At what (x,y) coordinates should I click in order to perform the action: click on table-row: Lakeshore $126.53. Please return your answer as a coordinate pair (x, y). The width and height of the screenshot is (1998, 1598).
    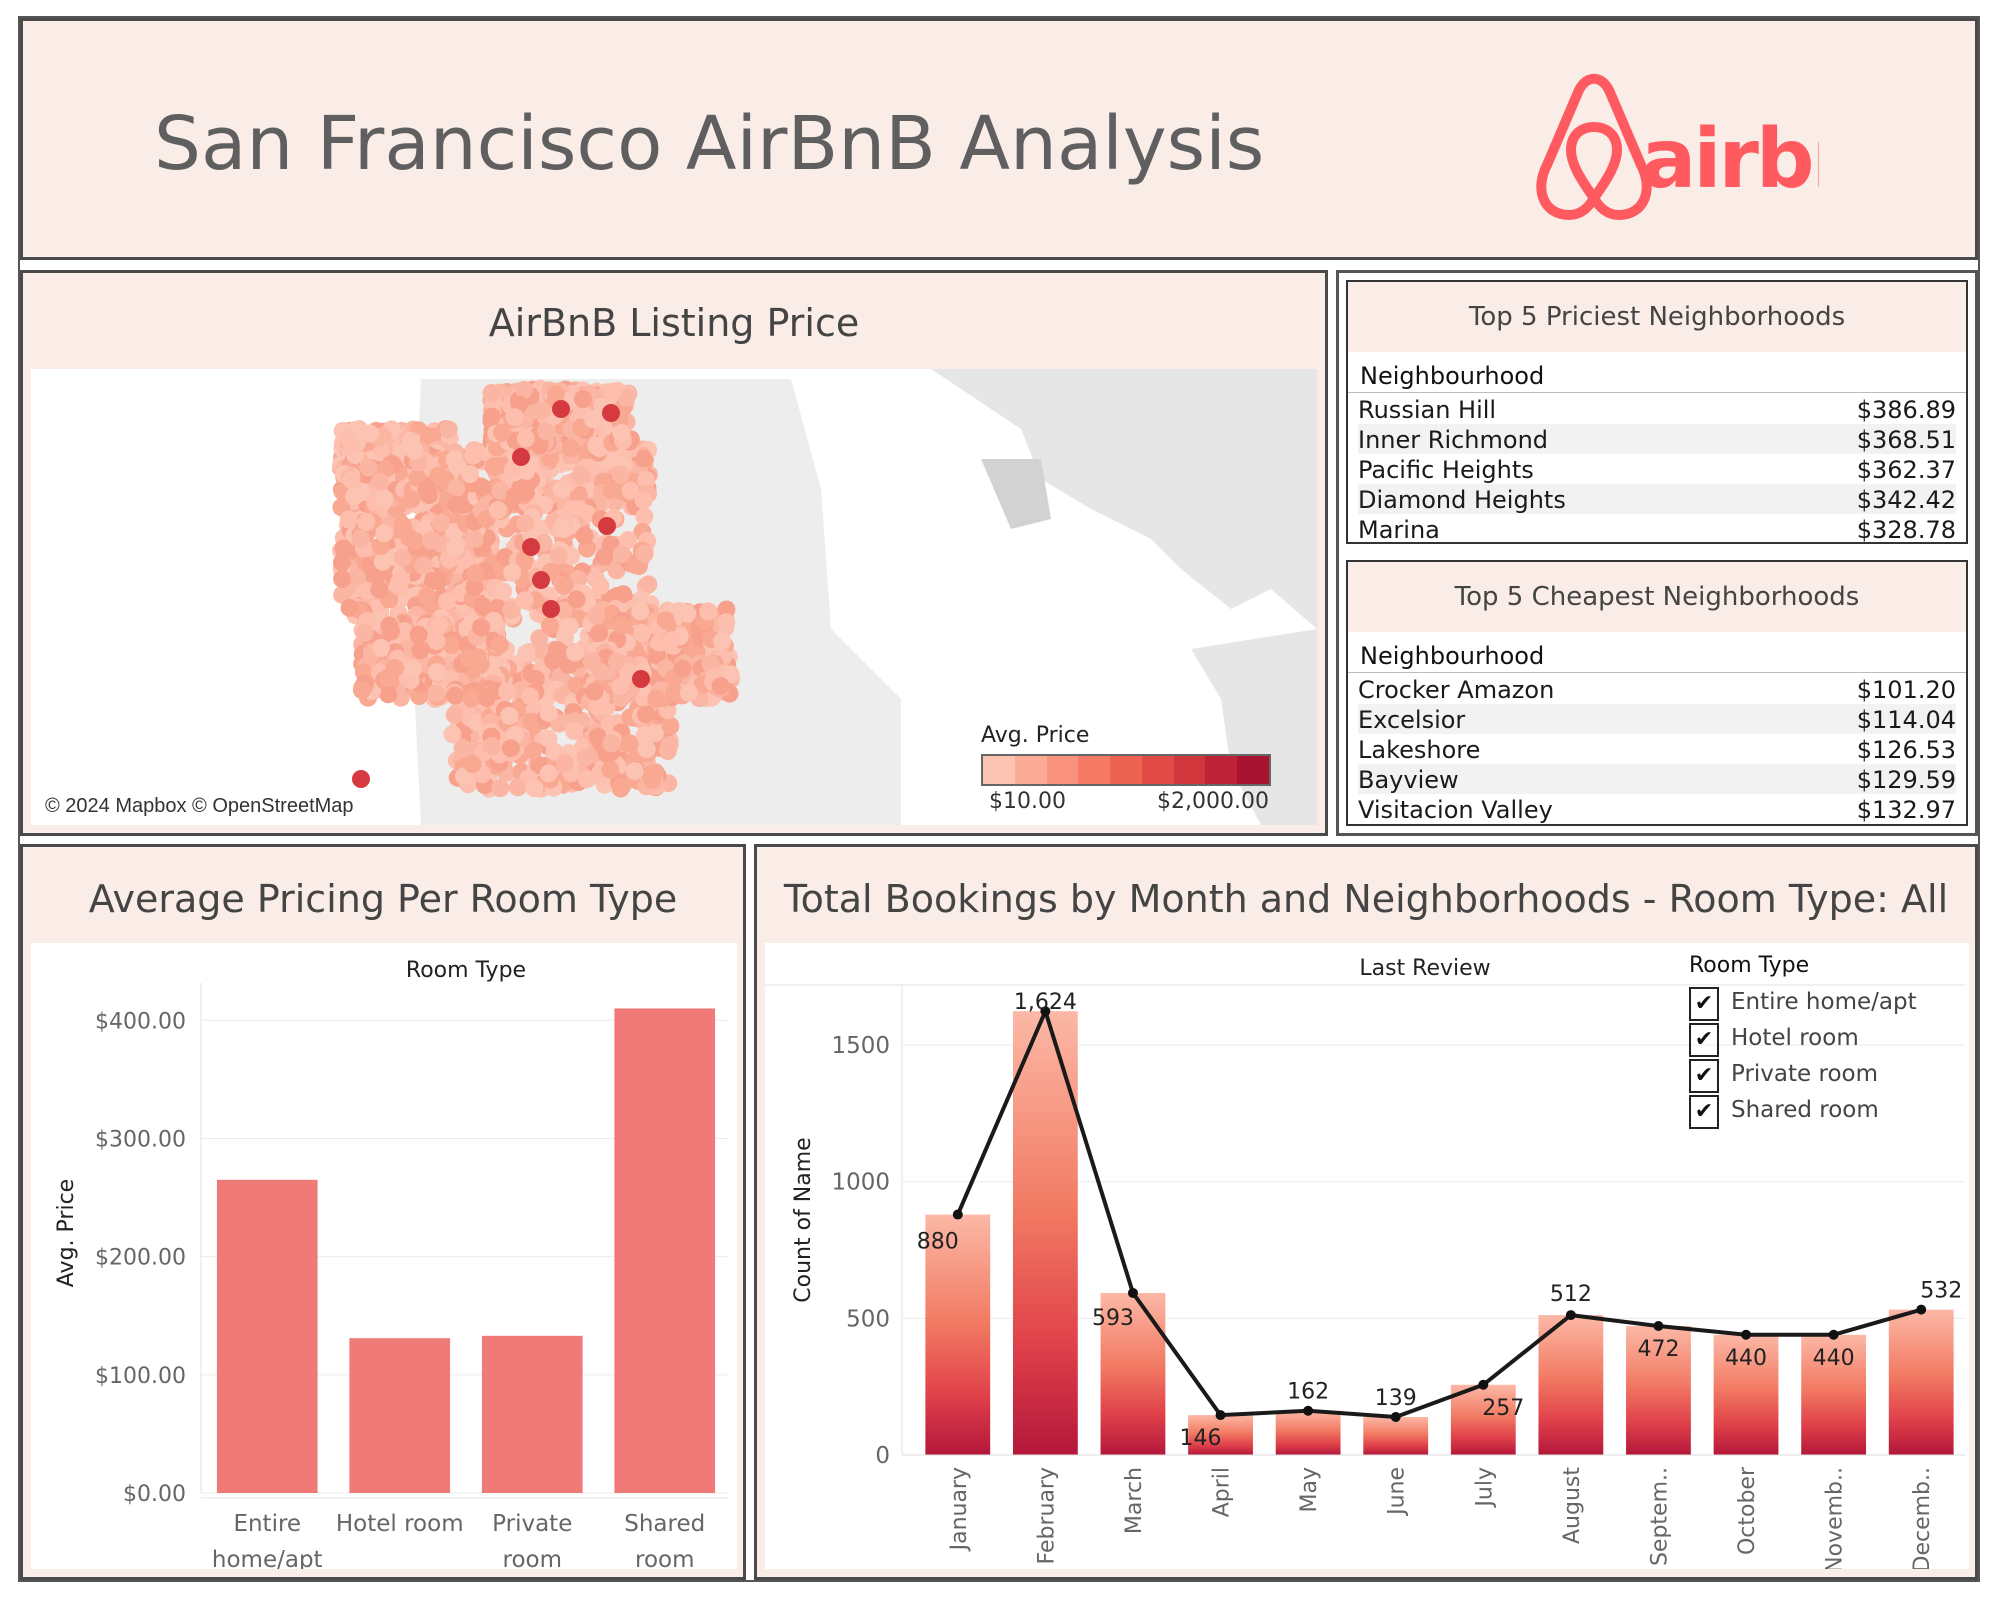
    Looking at the image, I should click on (1657, 749).